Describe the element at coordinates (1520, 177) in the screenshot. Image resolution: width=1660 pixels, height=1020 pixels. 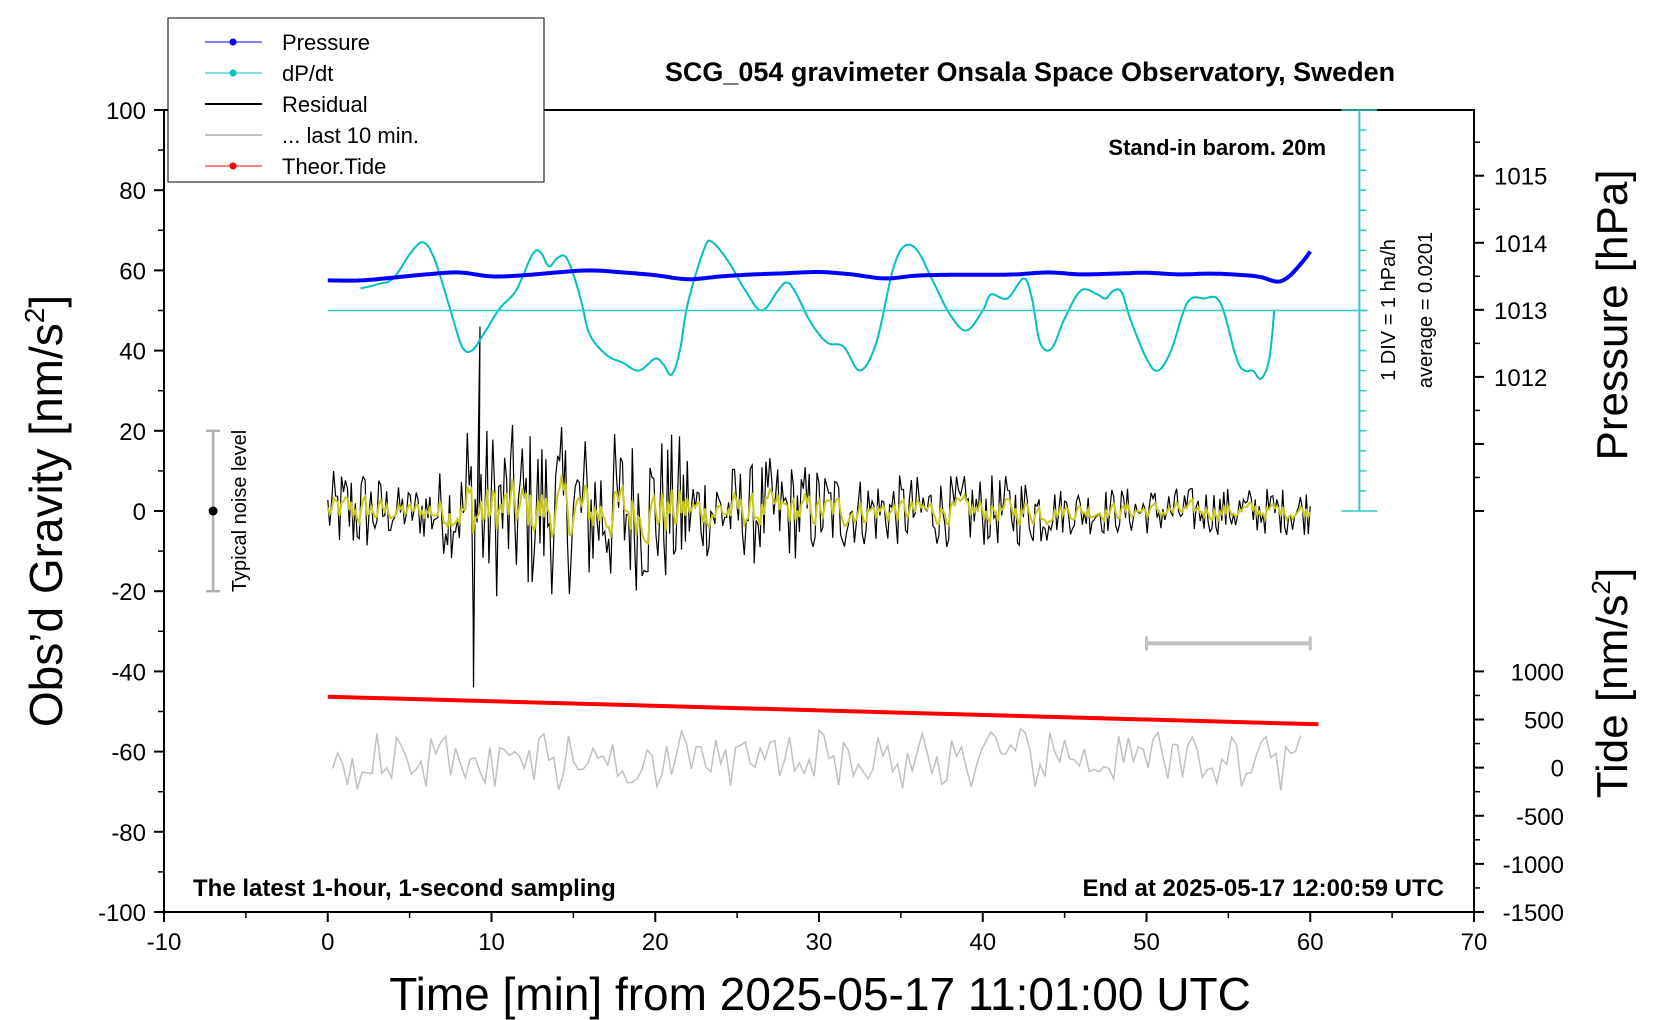
I see `pressure-tick-label: 1015` at that location.